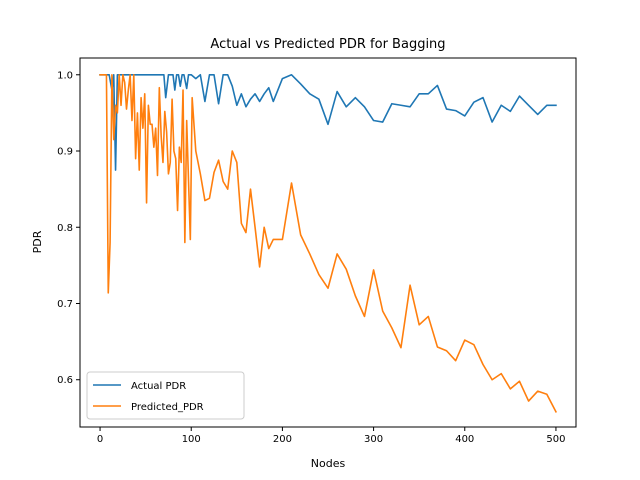 This screenshot has height=480, width=640. What do you see at coordinates (37, 241) in the screenshot?
I see `y-axis-label: PDR` at bounding box center [37, 241].